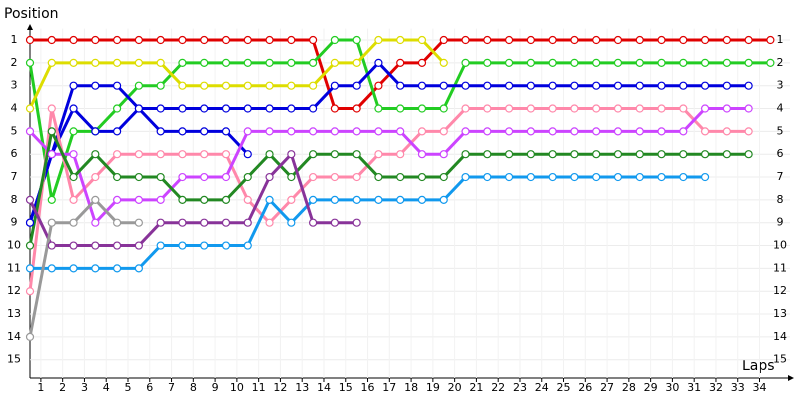  What do you see at coordinates (324, 387) in the screenshot?
I see `x-tick-label: 14` at bounding box center [324, 387].